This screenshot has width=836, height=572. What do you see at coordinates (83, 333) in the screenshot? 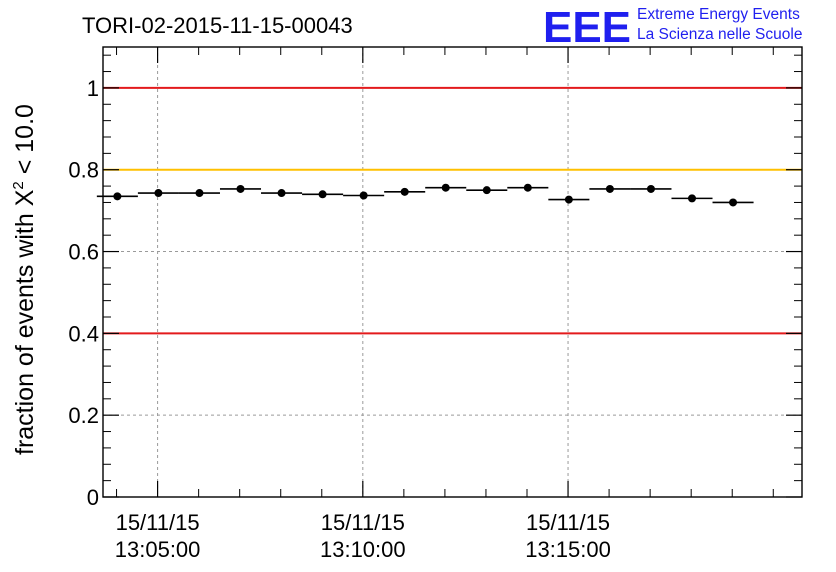
I see `y-tick-label: 0.4` at bounding box center [83, 333].